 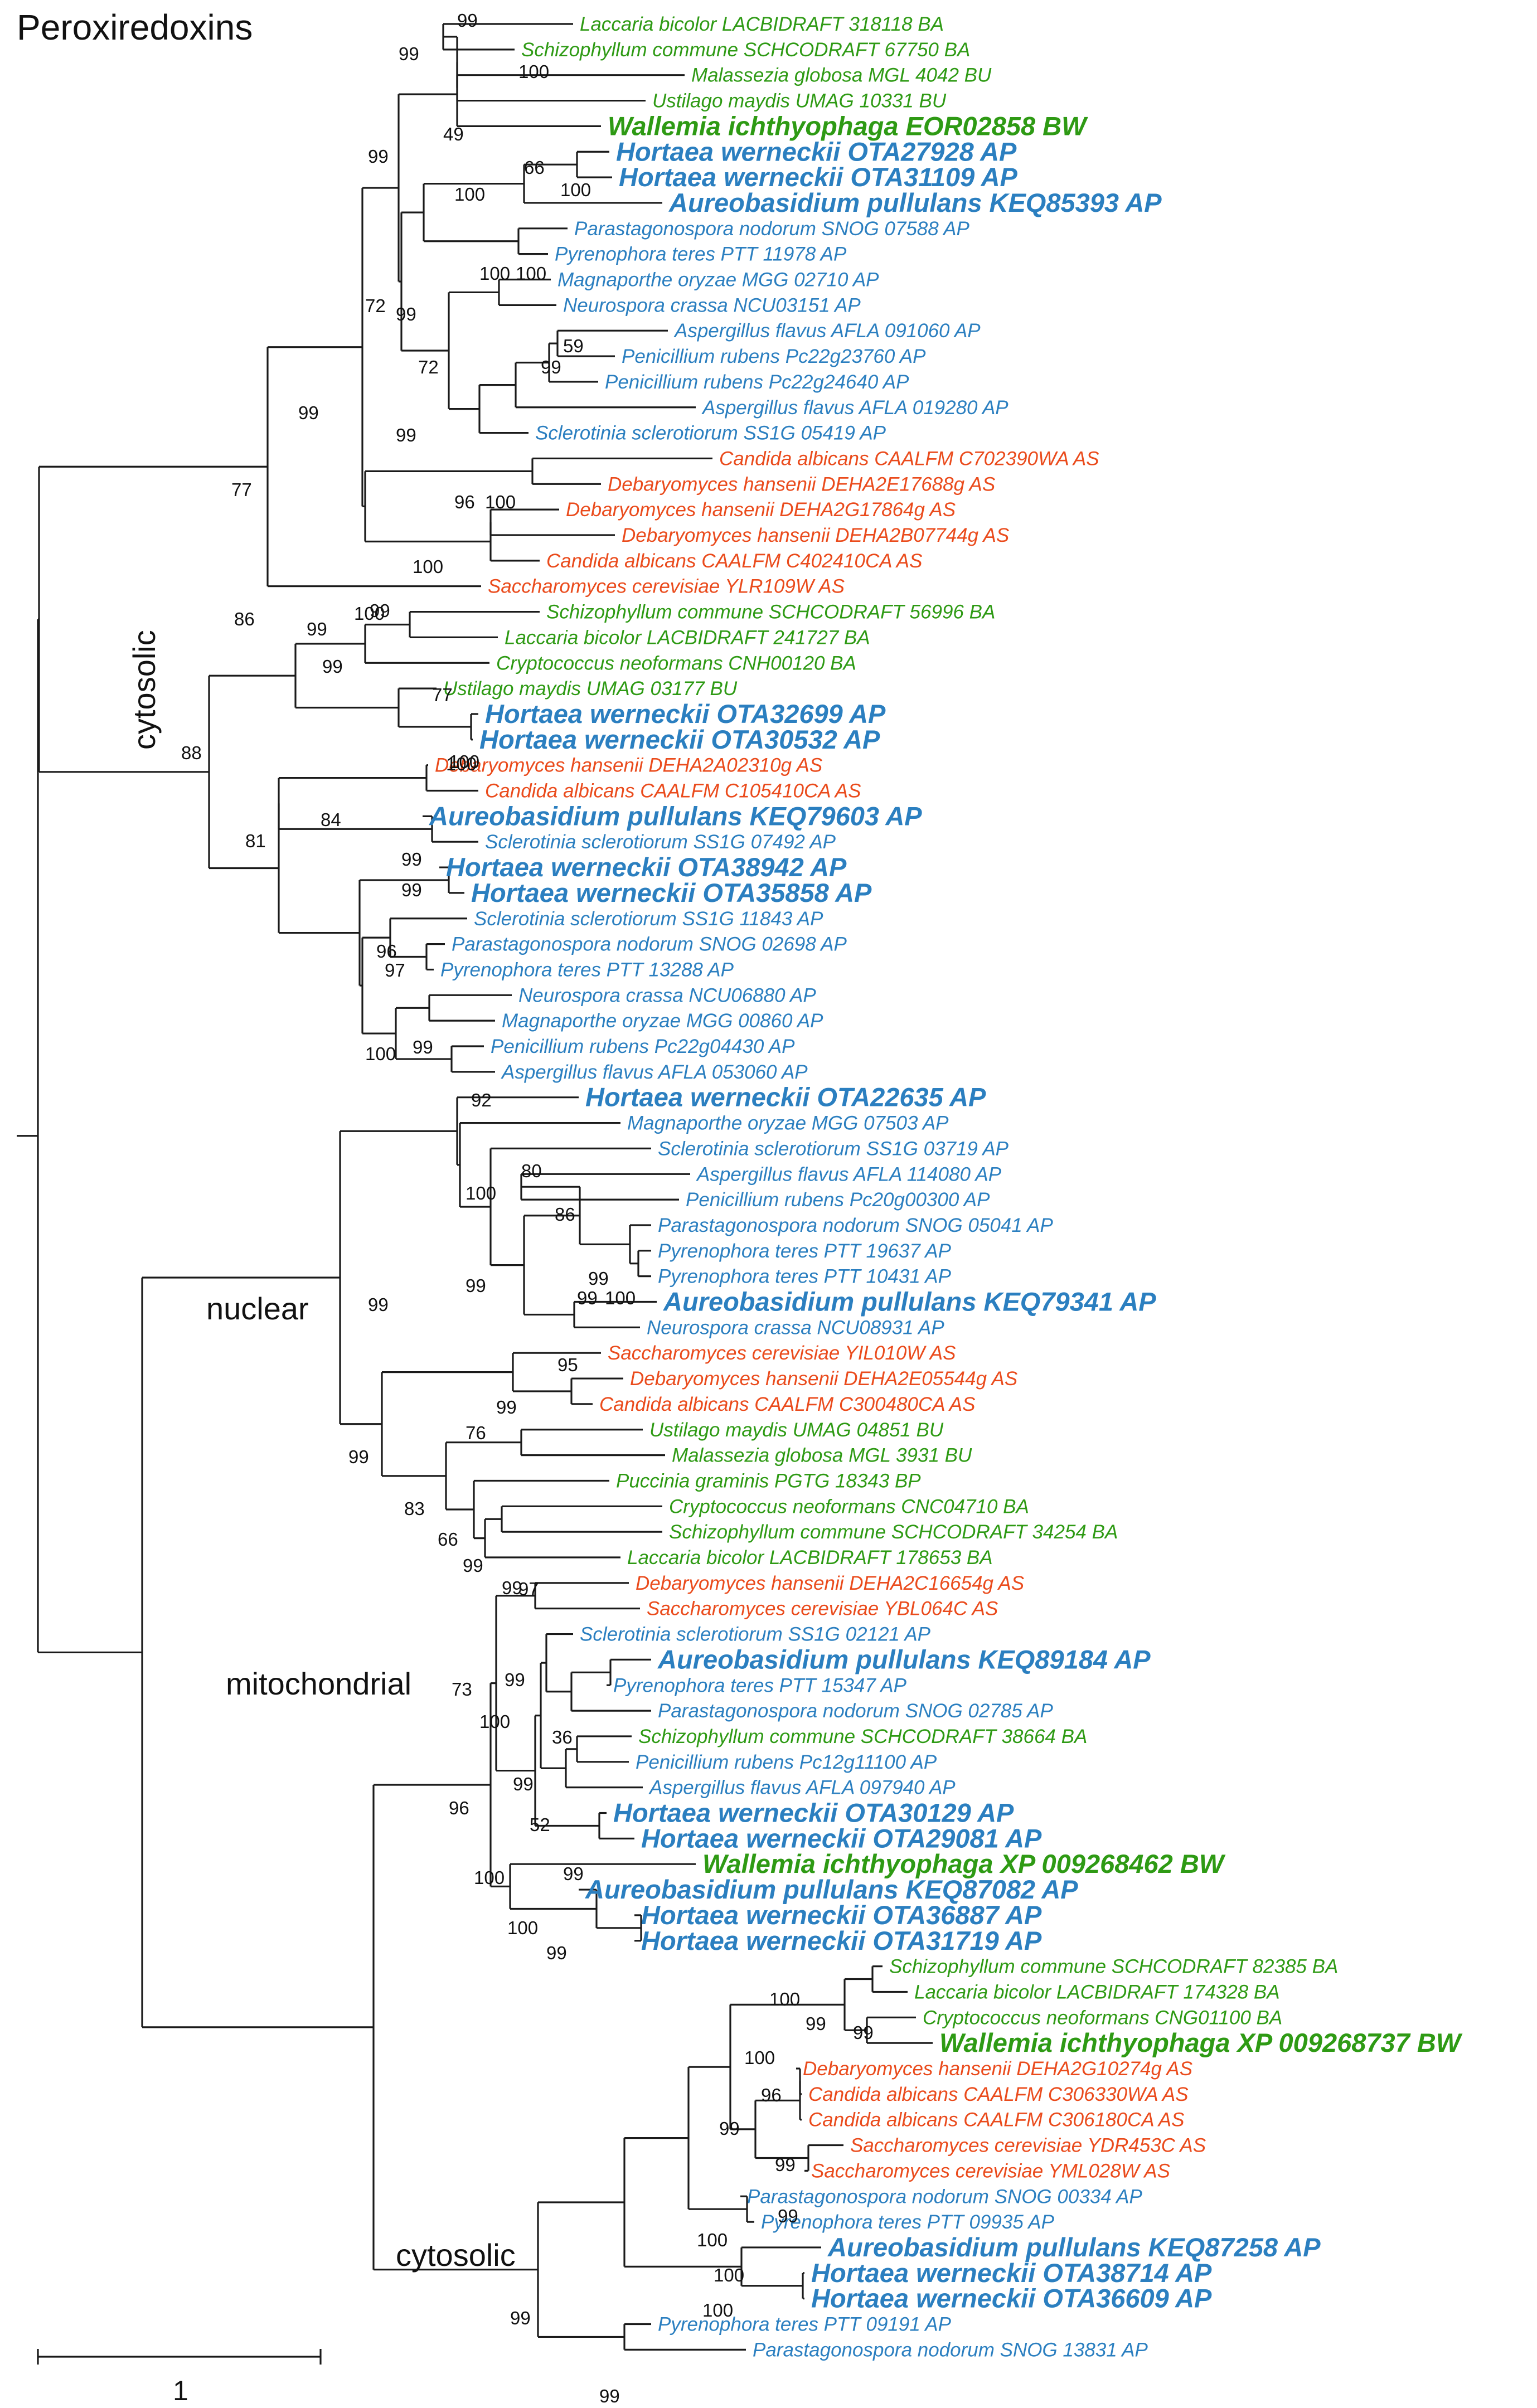 What do you see at coordinates (849, 1506) in the screenshot?
I see `leaf-label: Cryptococcus neoformans CNC04710 BA` at bounding box center [849, 1506].